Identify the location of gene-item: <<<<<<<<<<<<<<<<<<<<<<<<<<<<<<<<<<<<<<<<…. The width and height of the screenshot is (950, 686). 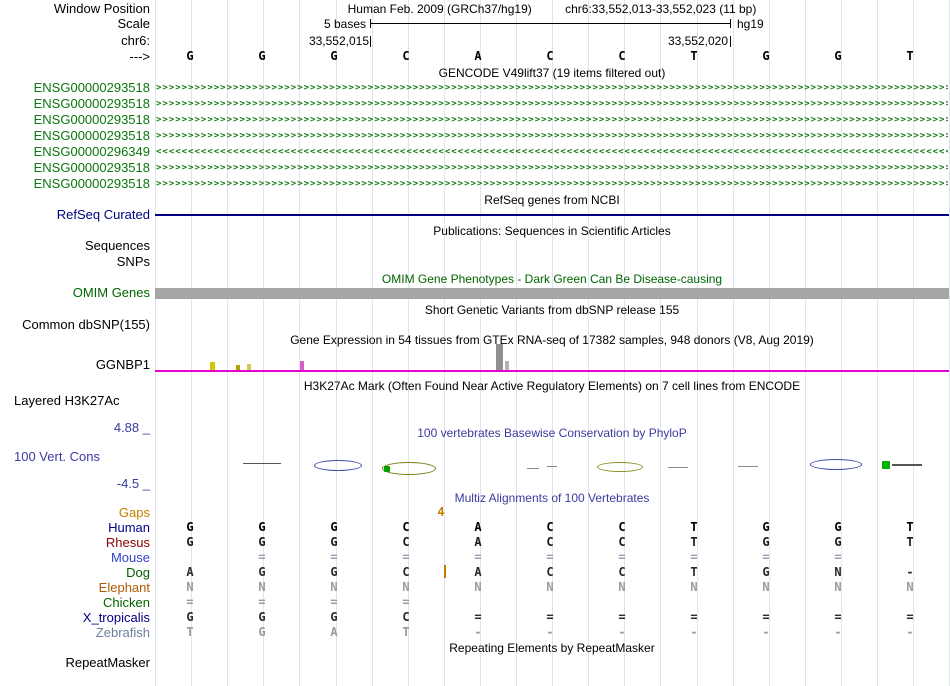
(552, 152).